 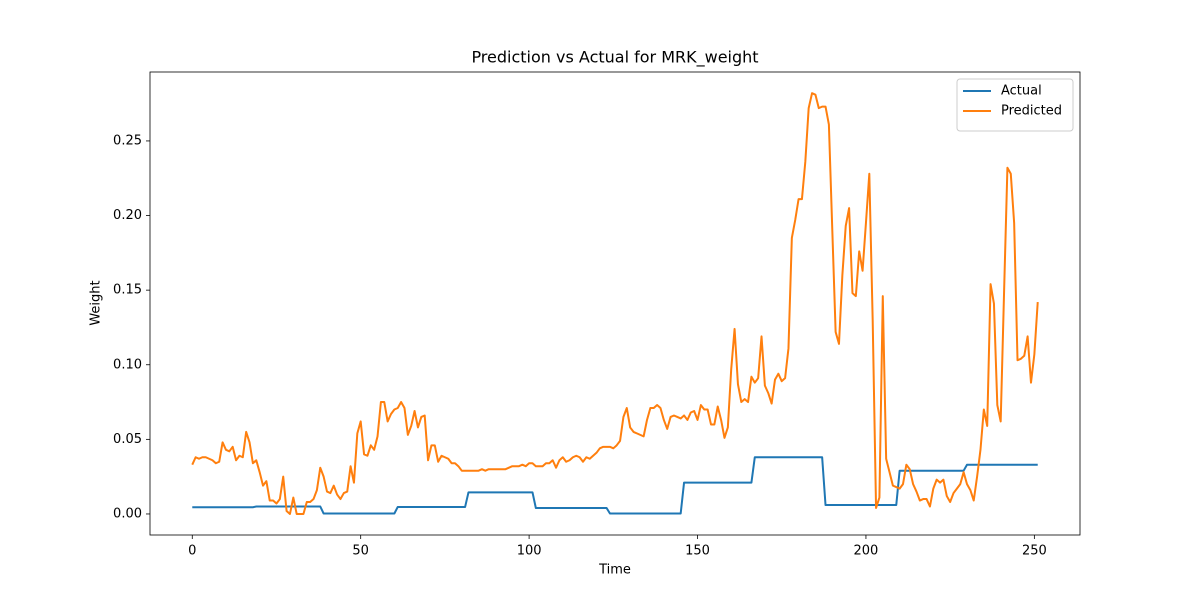 What do you see at coordinates (127, 439) in the screenshot?
I see `y-tick-label: 0.05` at bounding box center [127, 439].